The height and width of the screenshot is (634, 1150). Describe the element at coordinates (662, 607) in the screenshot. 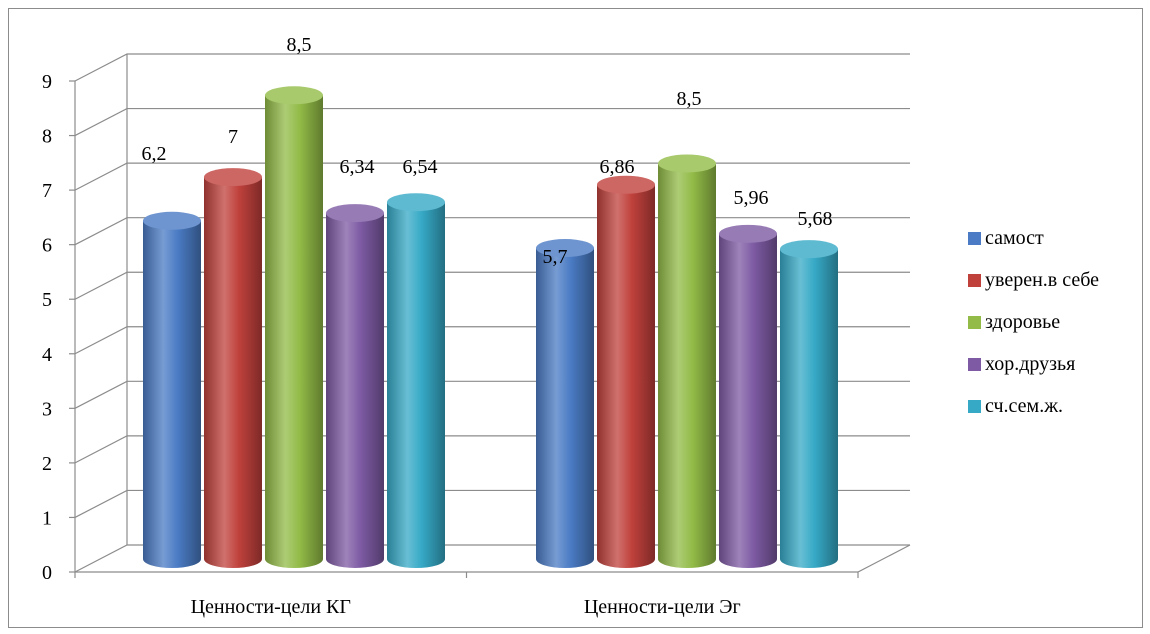

I see `category-label: Ценности-цели Эг` at that location.